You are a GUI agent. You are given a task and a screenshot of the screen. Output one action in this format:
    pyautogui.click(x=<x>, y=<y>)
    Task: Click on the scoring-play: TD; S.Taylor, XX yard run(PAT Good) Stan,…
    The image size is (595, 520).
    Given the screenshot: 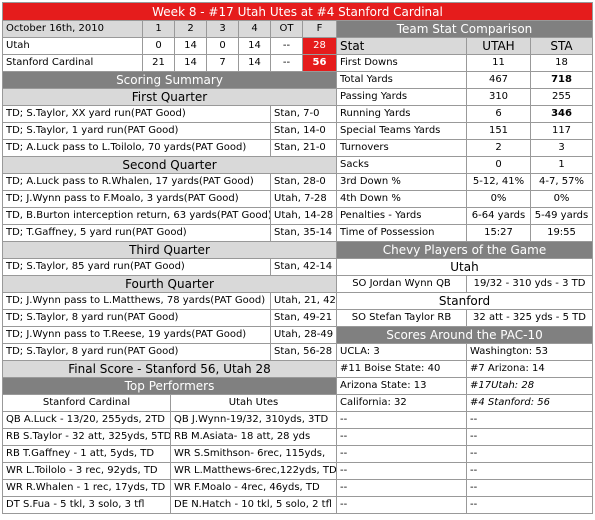 What is the action you would take?
    pyautogui.click(x=170, y=114)
    